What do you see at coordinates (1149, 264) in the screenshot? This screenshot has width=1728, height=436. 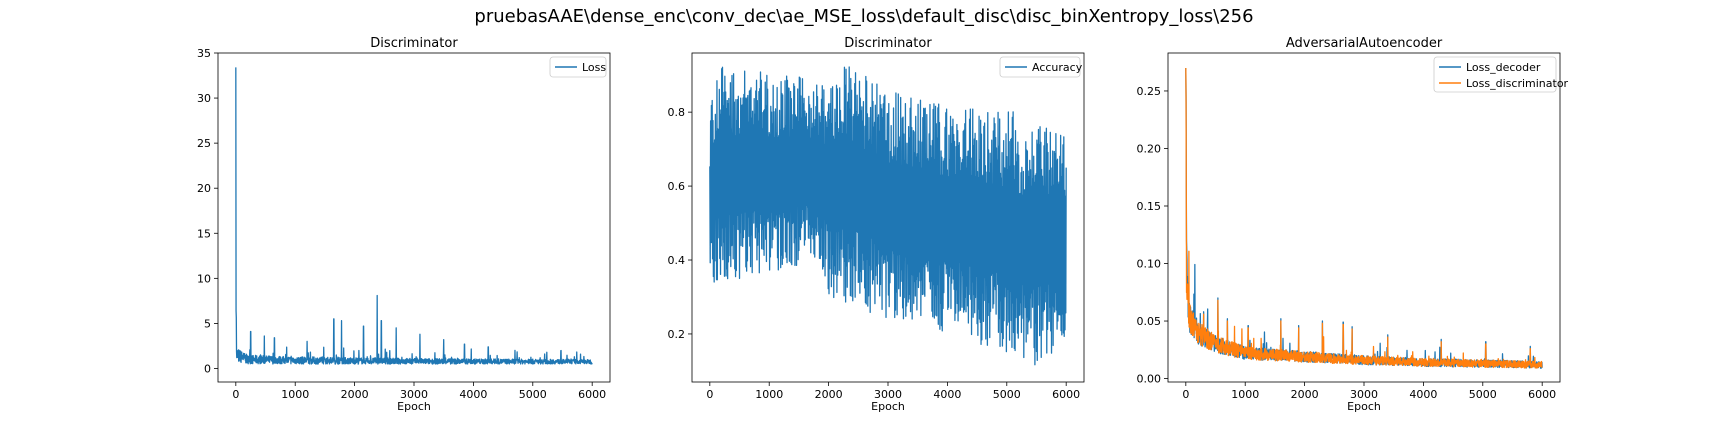 I see `y-tick-label: 0.10` at bounding box center [1149, 264].